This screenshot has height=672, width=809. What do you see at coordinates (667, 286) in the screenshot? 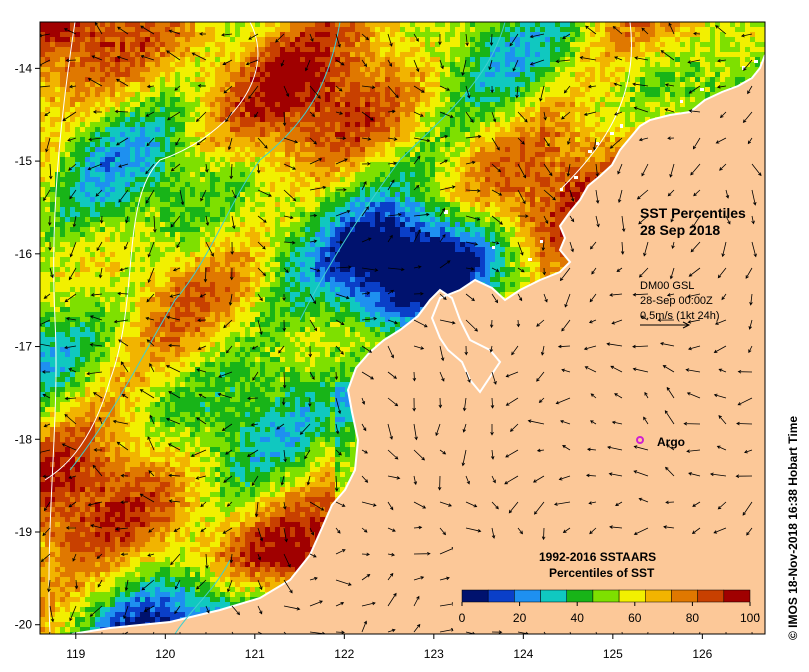
I see `current-model-label: DM00 GSL` at bounding box center [667, 286].